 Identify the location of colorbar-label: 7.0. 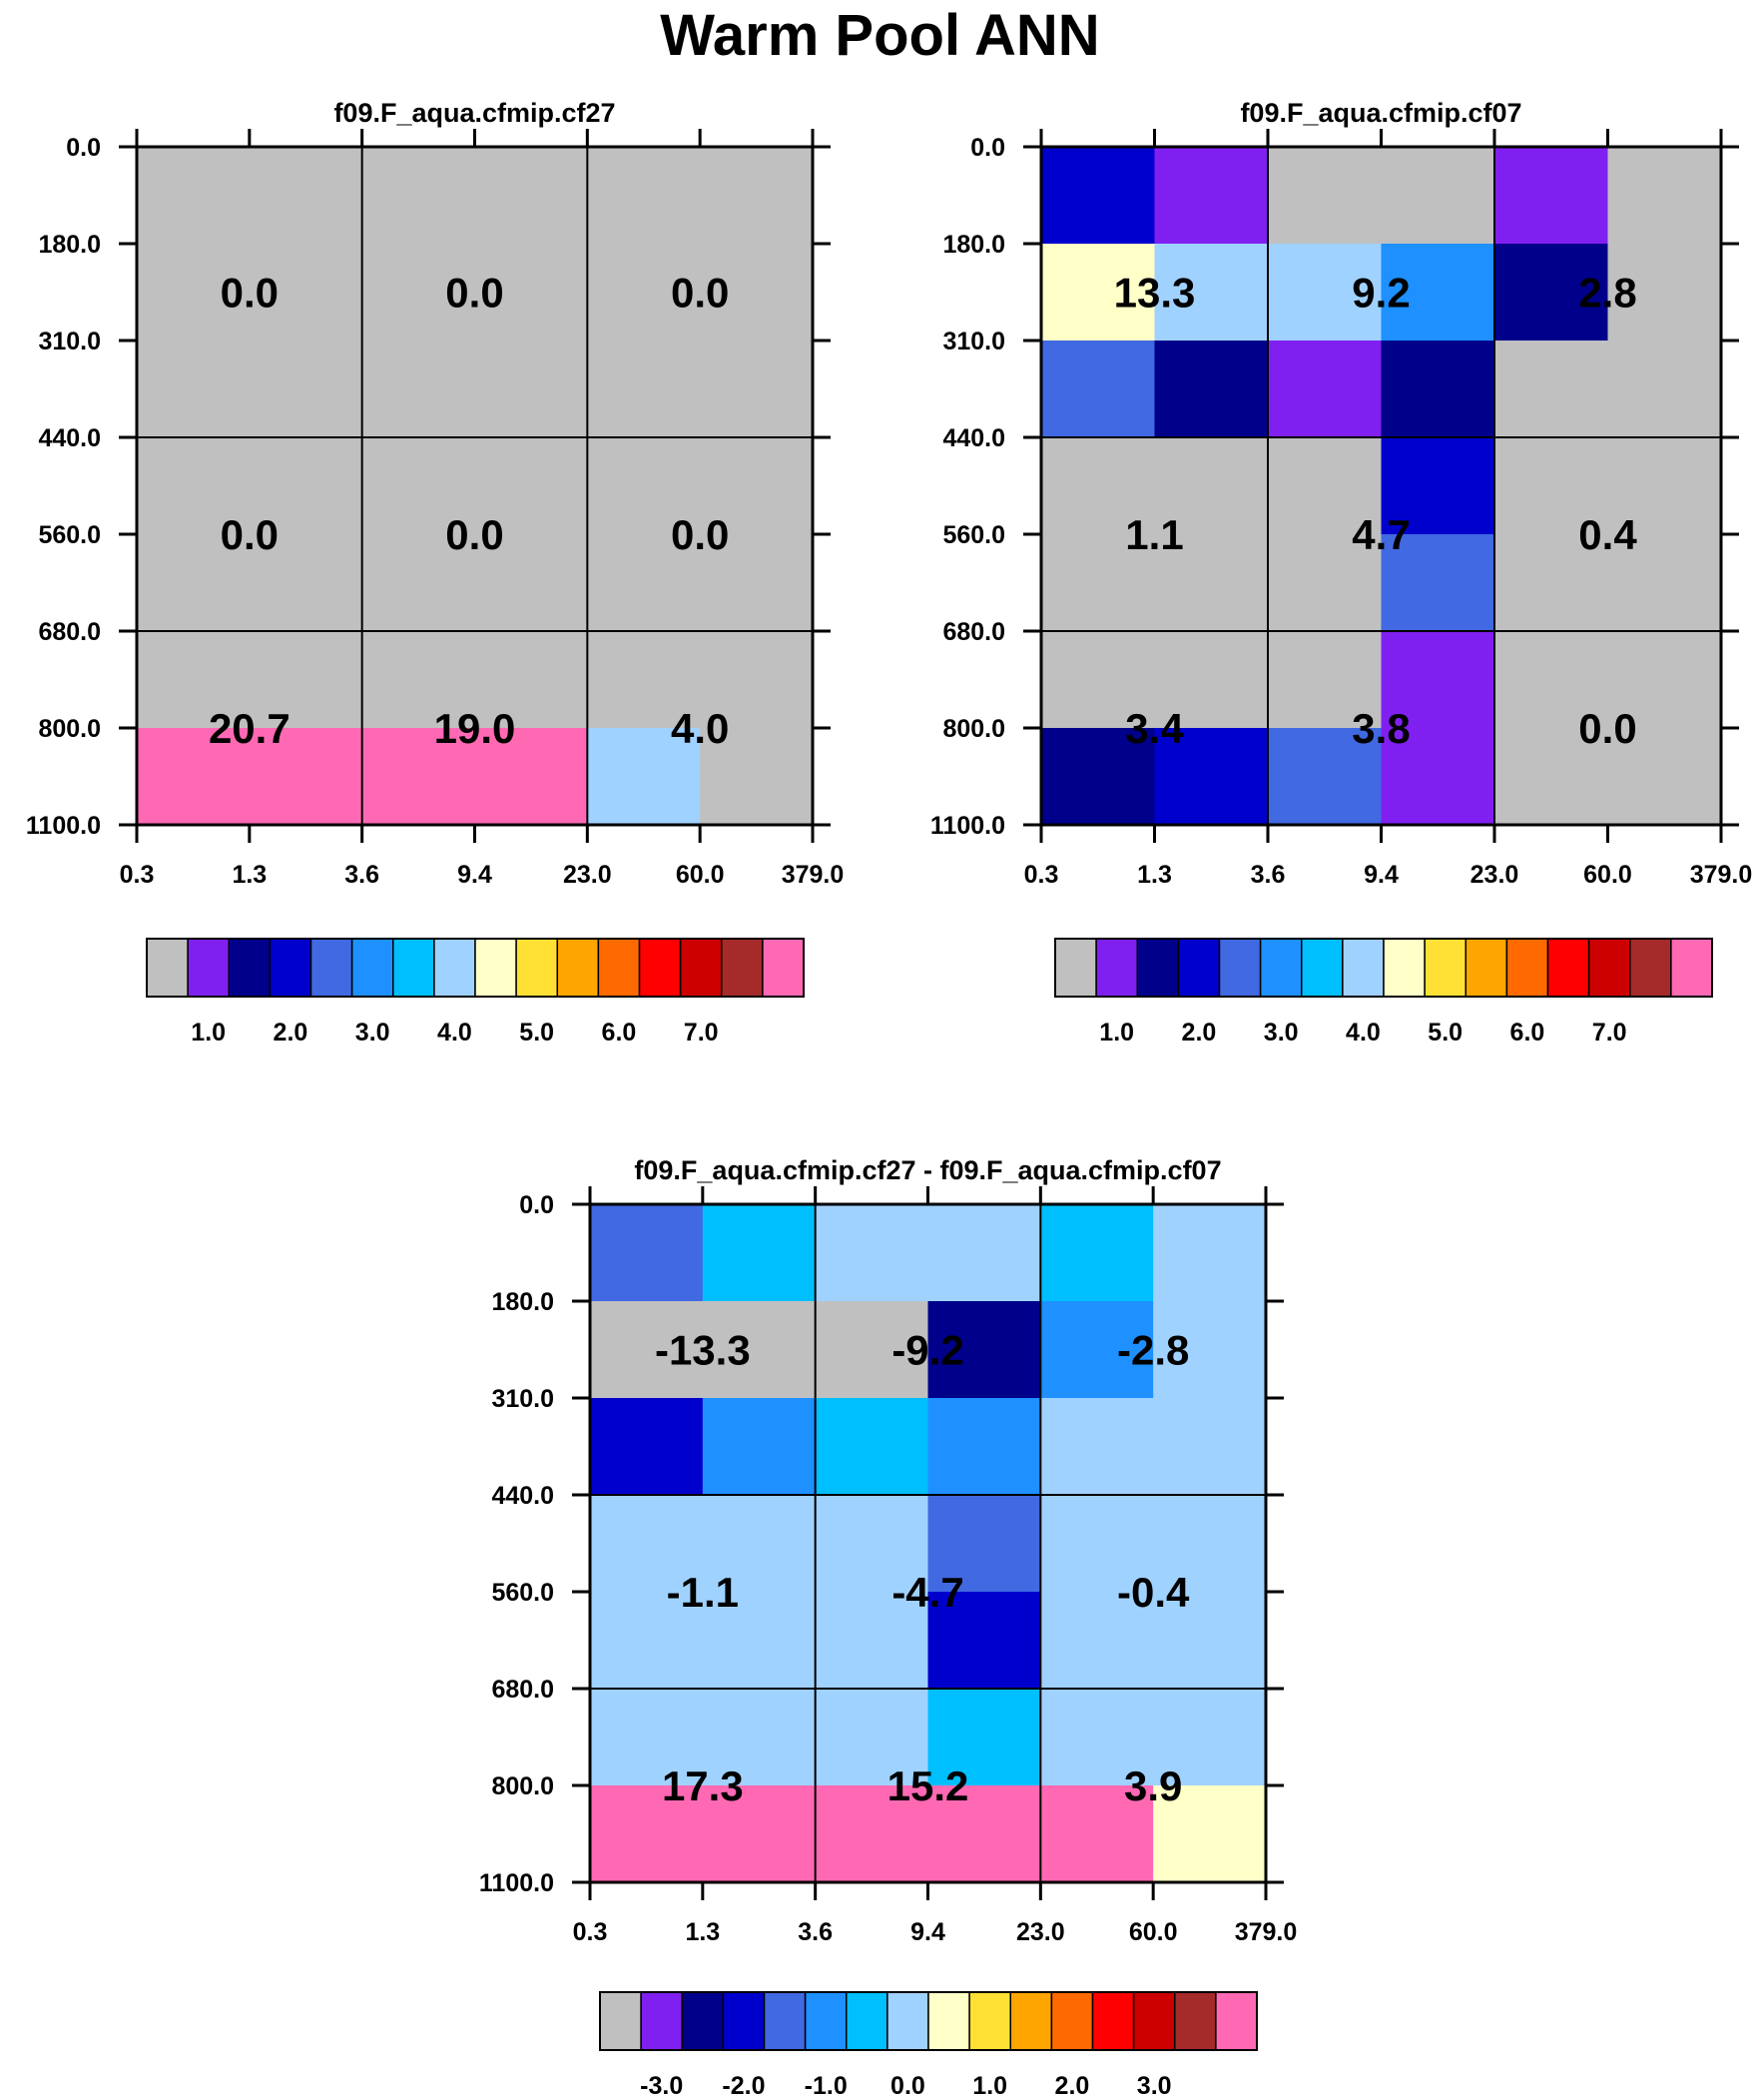
(1609, 1033).